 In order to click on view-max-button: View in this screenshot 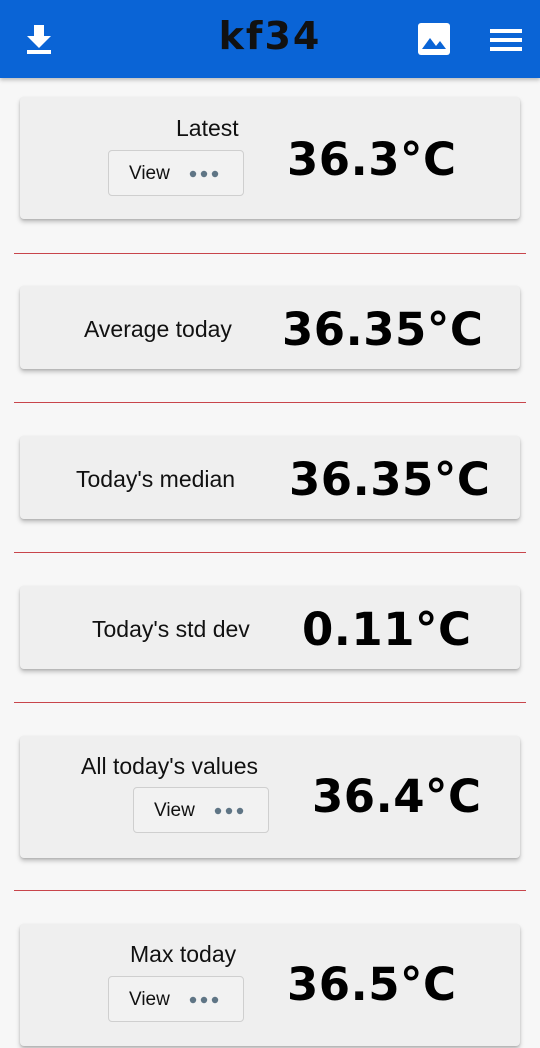, I will do `click(176, 999)`.